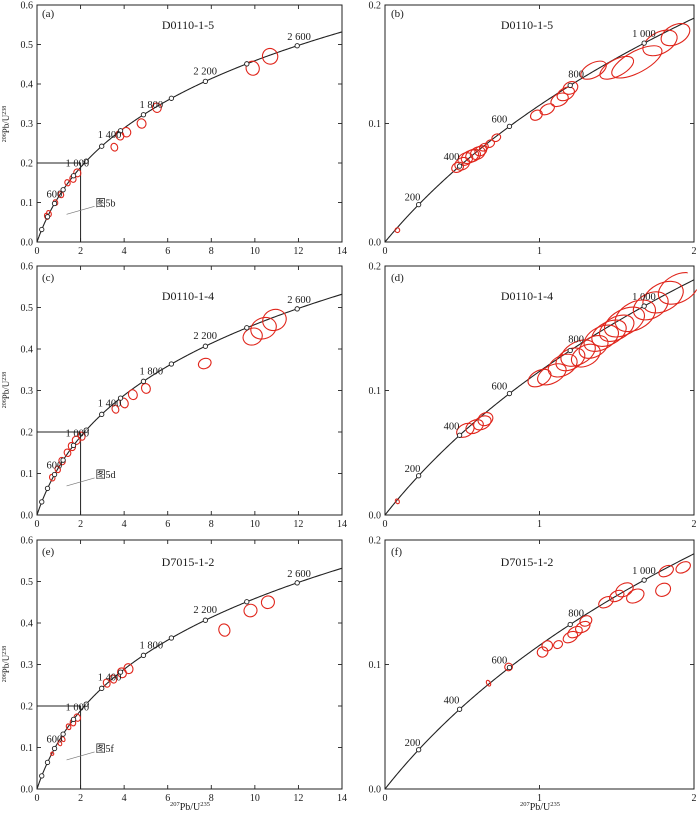 This screenshot has height=820, width=700. I want to click on x-tick-label: 12, so click(298, 524).